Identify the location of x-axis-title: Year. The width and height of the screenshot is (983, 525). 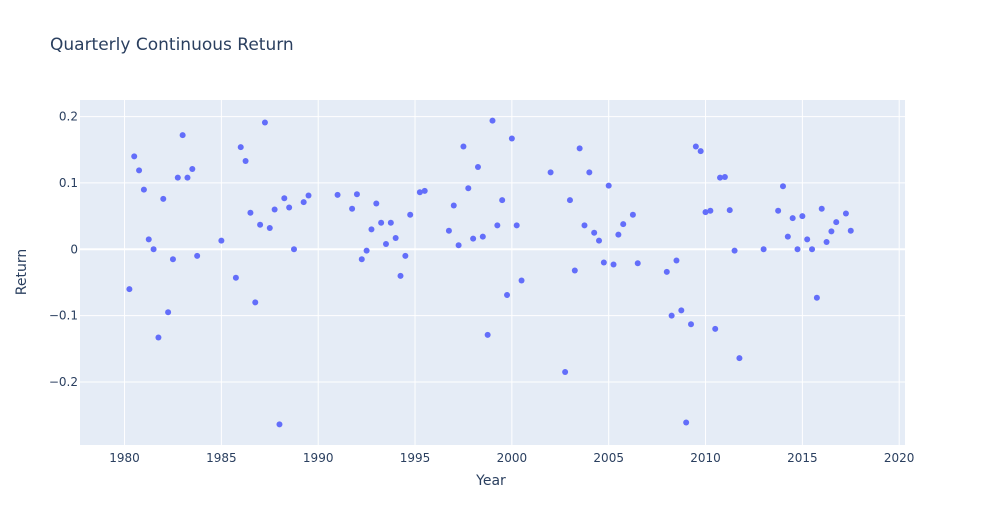
(490, 481).